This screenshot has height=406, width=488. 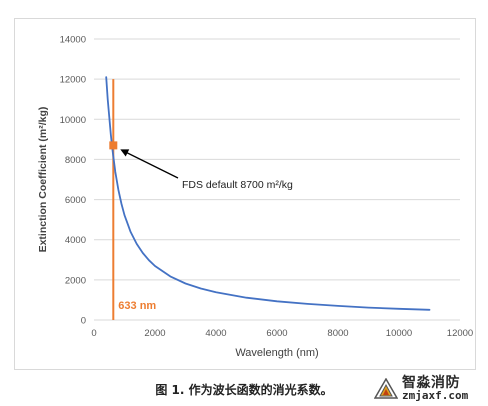 What do you see at coordinates (75, 240) in the screenshot?
I see `y-tick-label: 4000` at bounding box center [75, 240].